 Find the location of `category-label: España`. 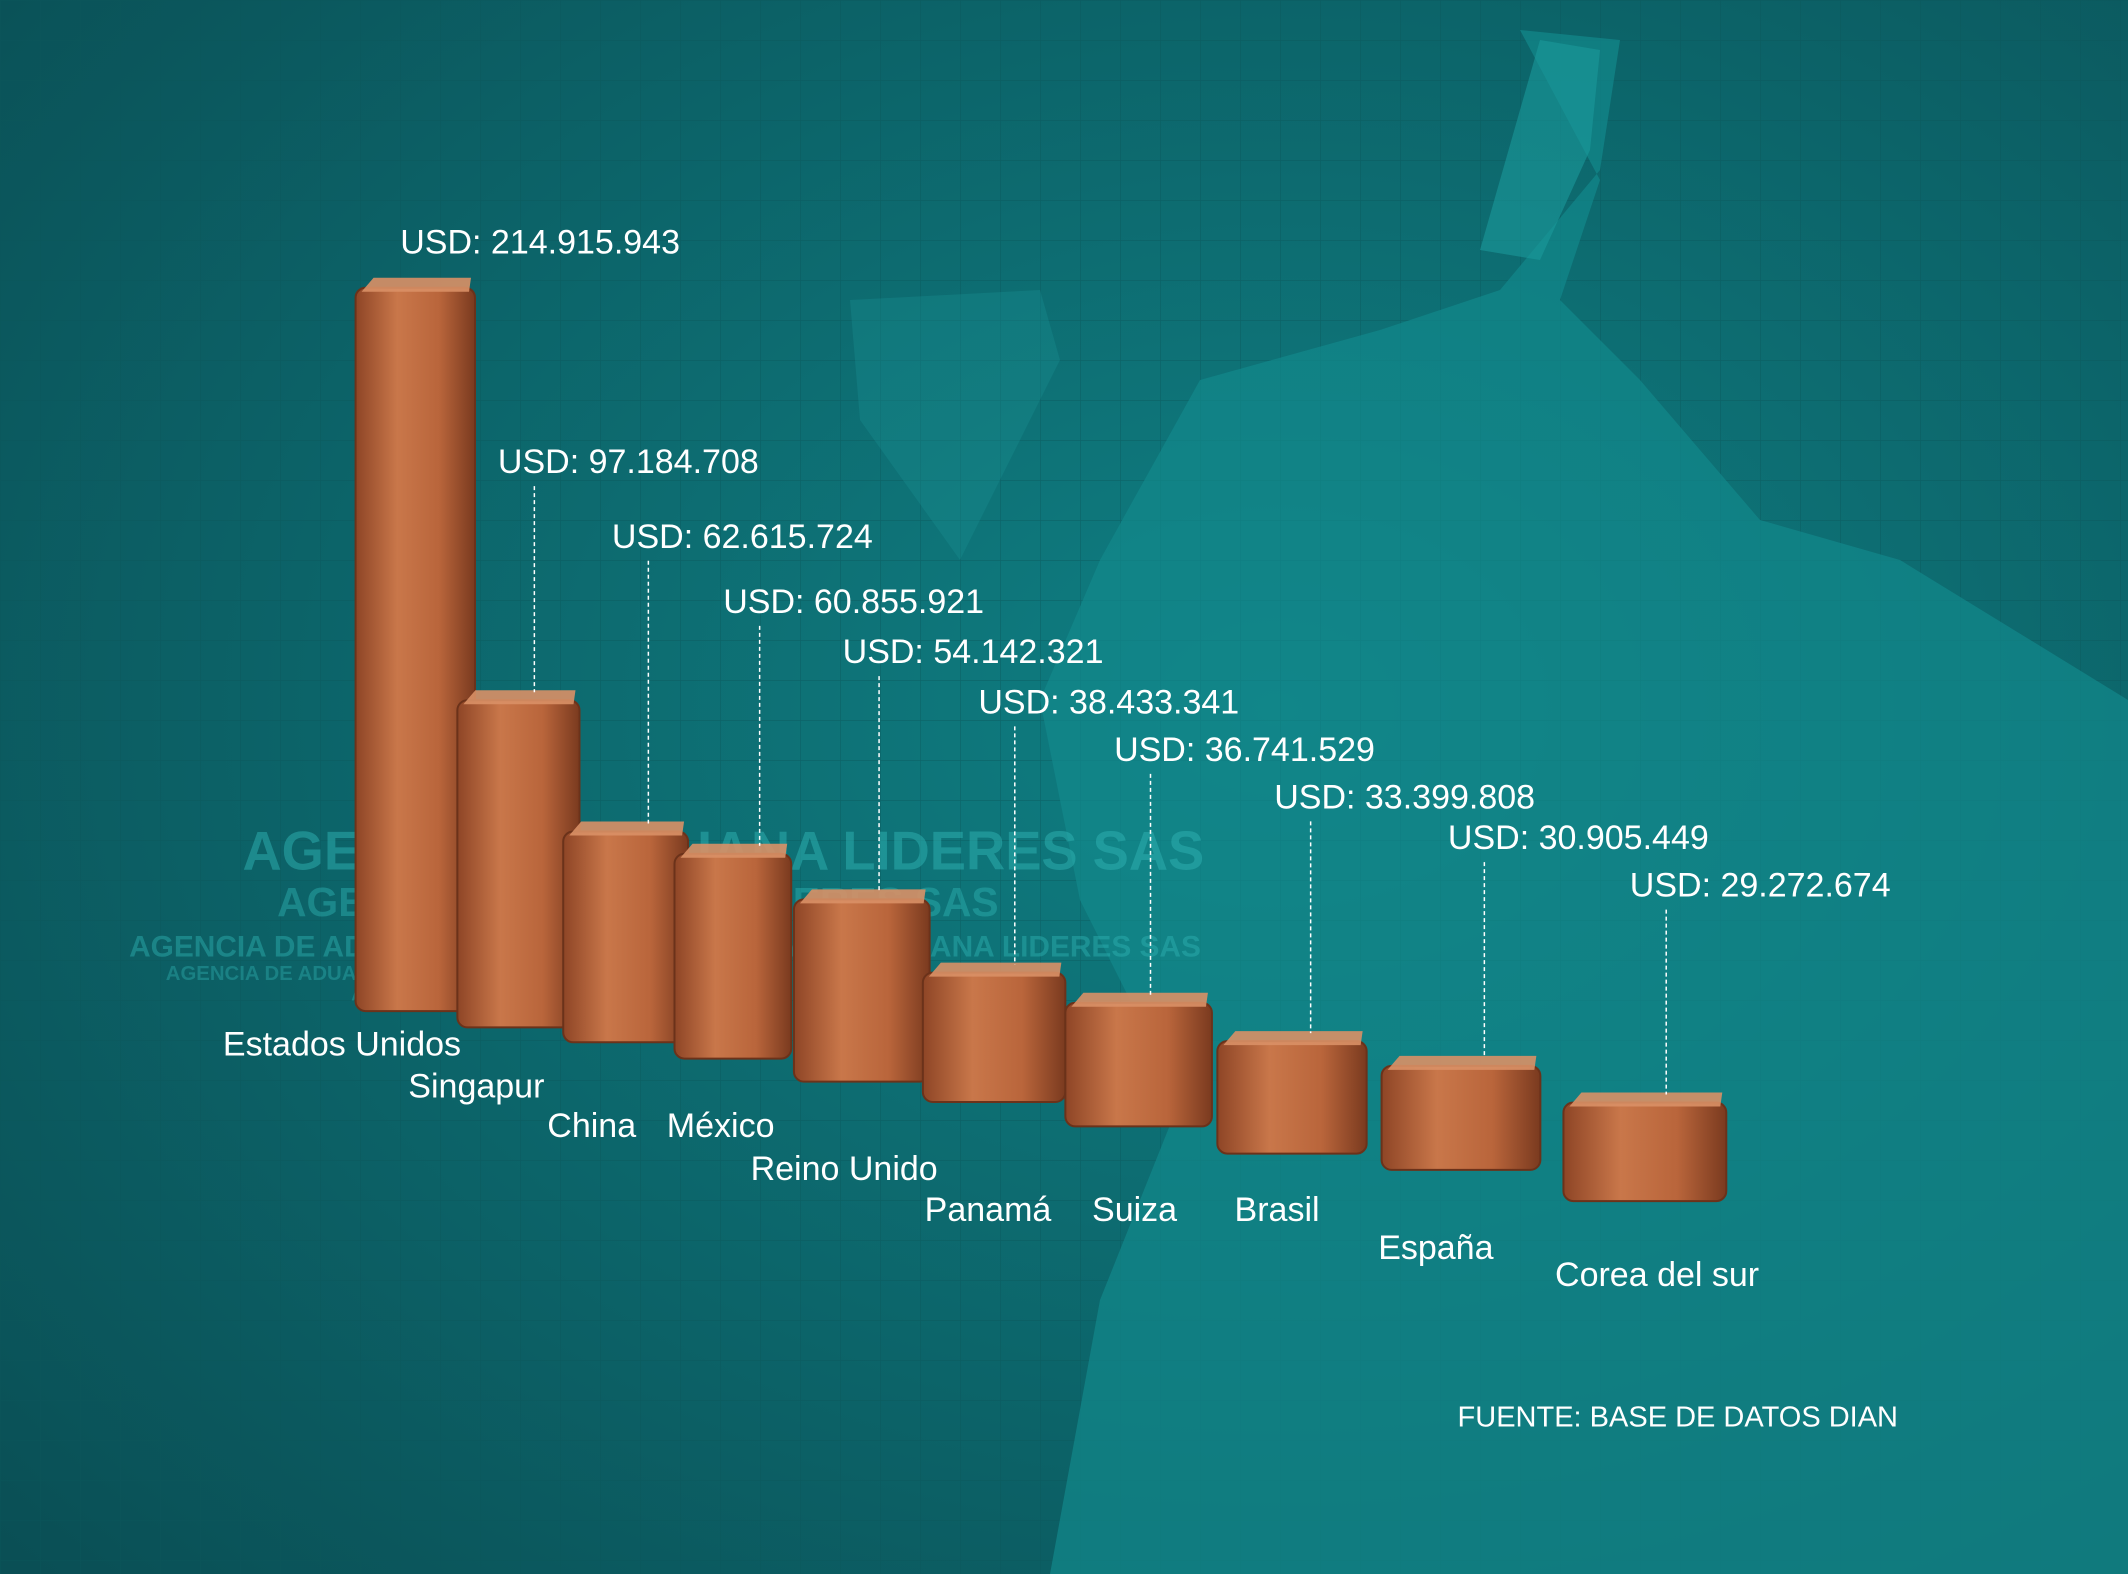

category-label: España is located at coordinates (1435, 1248).